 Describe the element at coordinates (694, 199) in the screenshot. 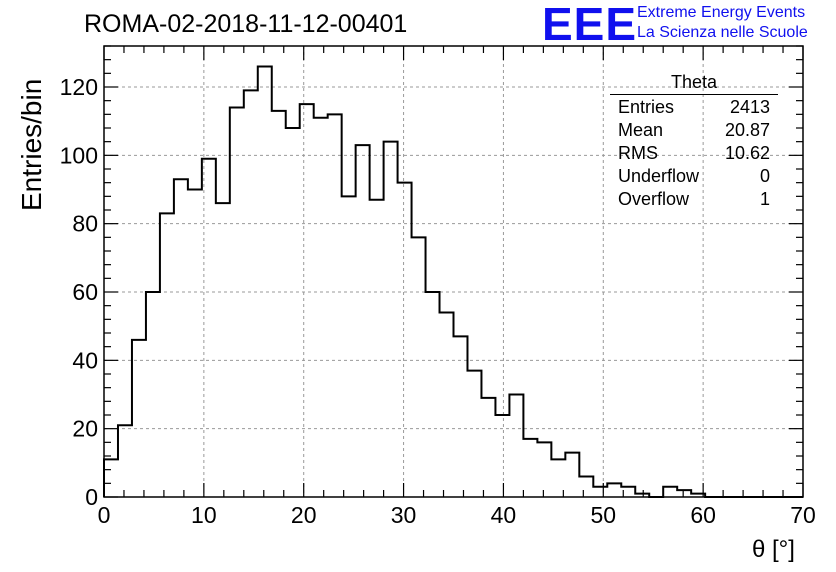

I see `stats-row-overflow: Overflow 1` at that location.